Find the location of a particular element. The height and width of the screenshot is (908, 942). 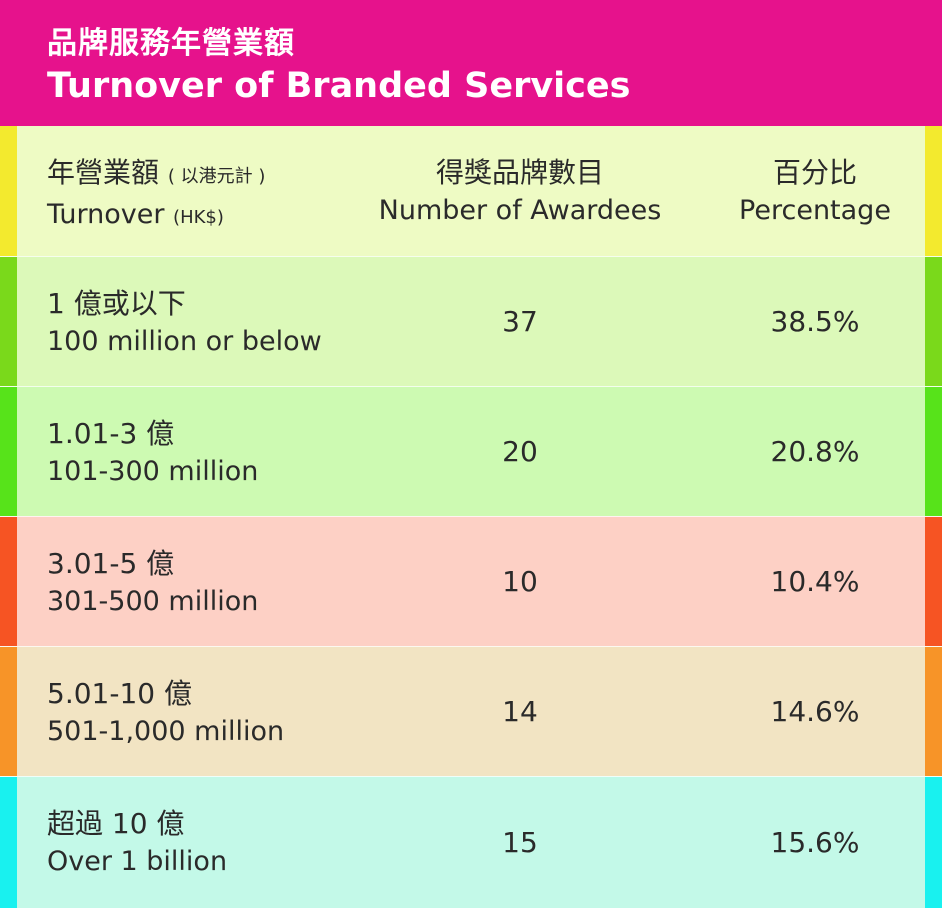

awardee-count: 10 is located at coordinates (520, 581).